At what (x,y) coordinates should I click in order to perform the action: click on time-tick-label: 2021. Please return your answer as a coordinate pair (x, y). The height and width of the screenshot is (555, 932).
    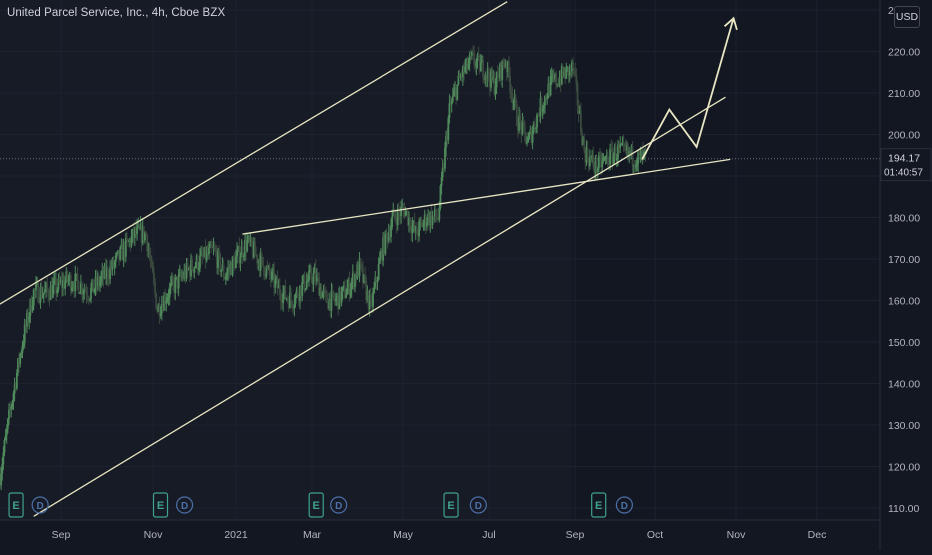
    Looking at the image, I should click on (236, 535).